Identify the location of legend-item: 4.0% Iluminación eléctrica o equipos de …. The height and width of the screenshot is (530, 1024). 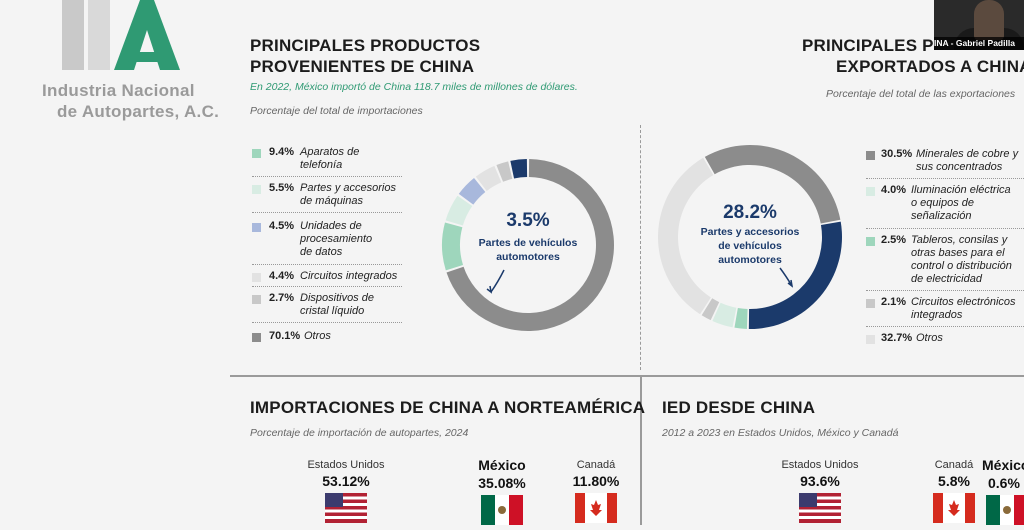
(945, 206).